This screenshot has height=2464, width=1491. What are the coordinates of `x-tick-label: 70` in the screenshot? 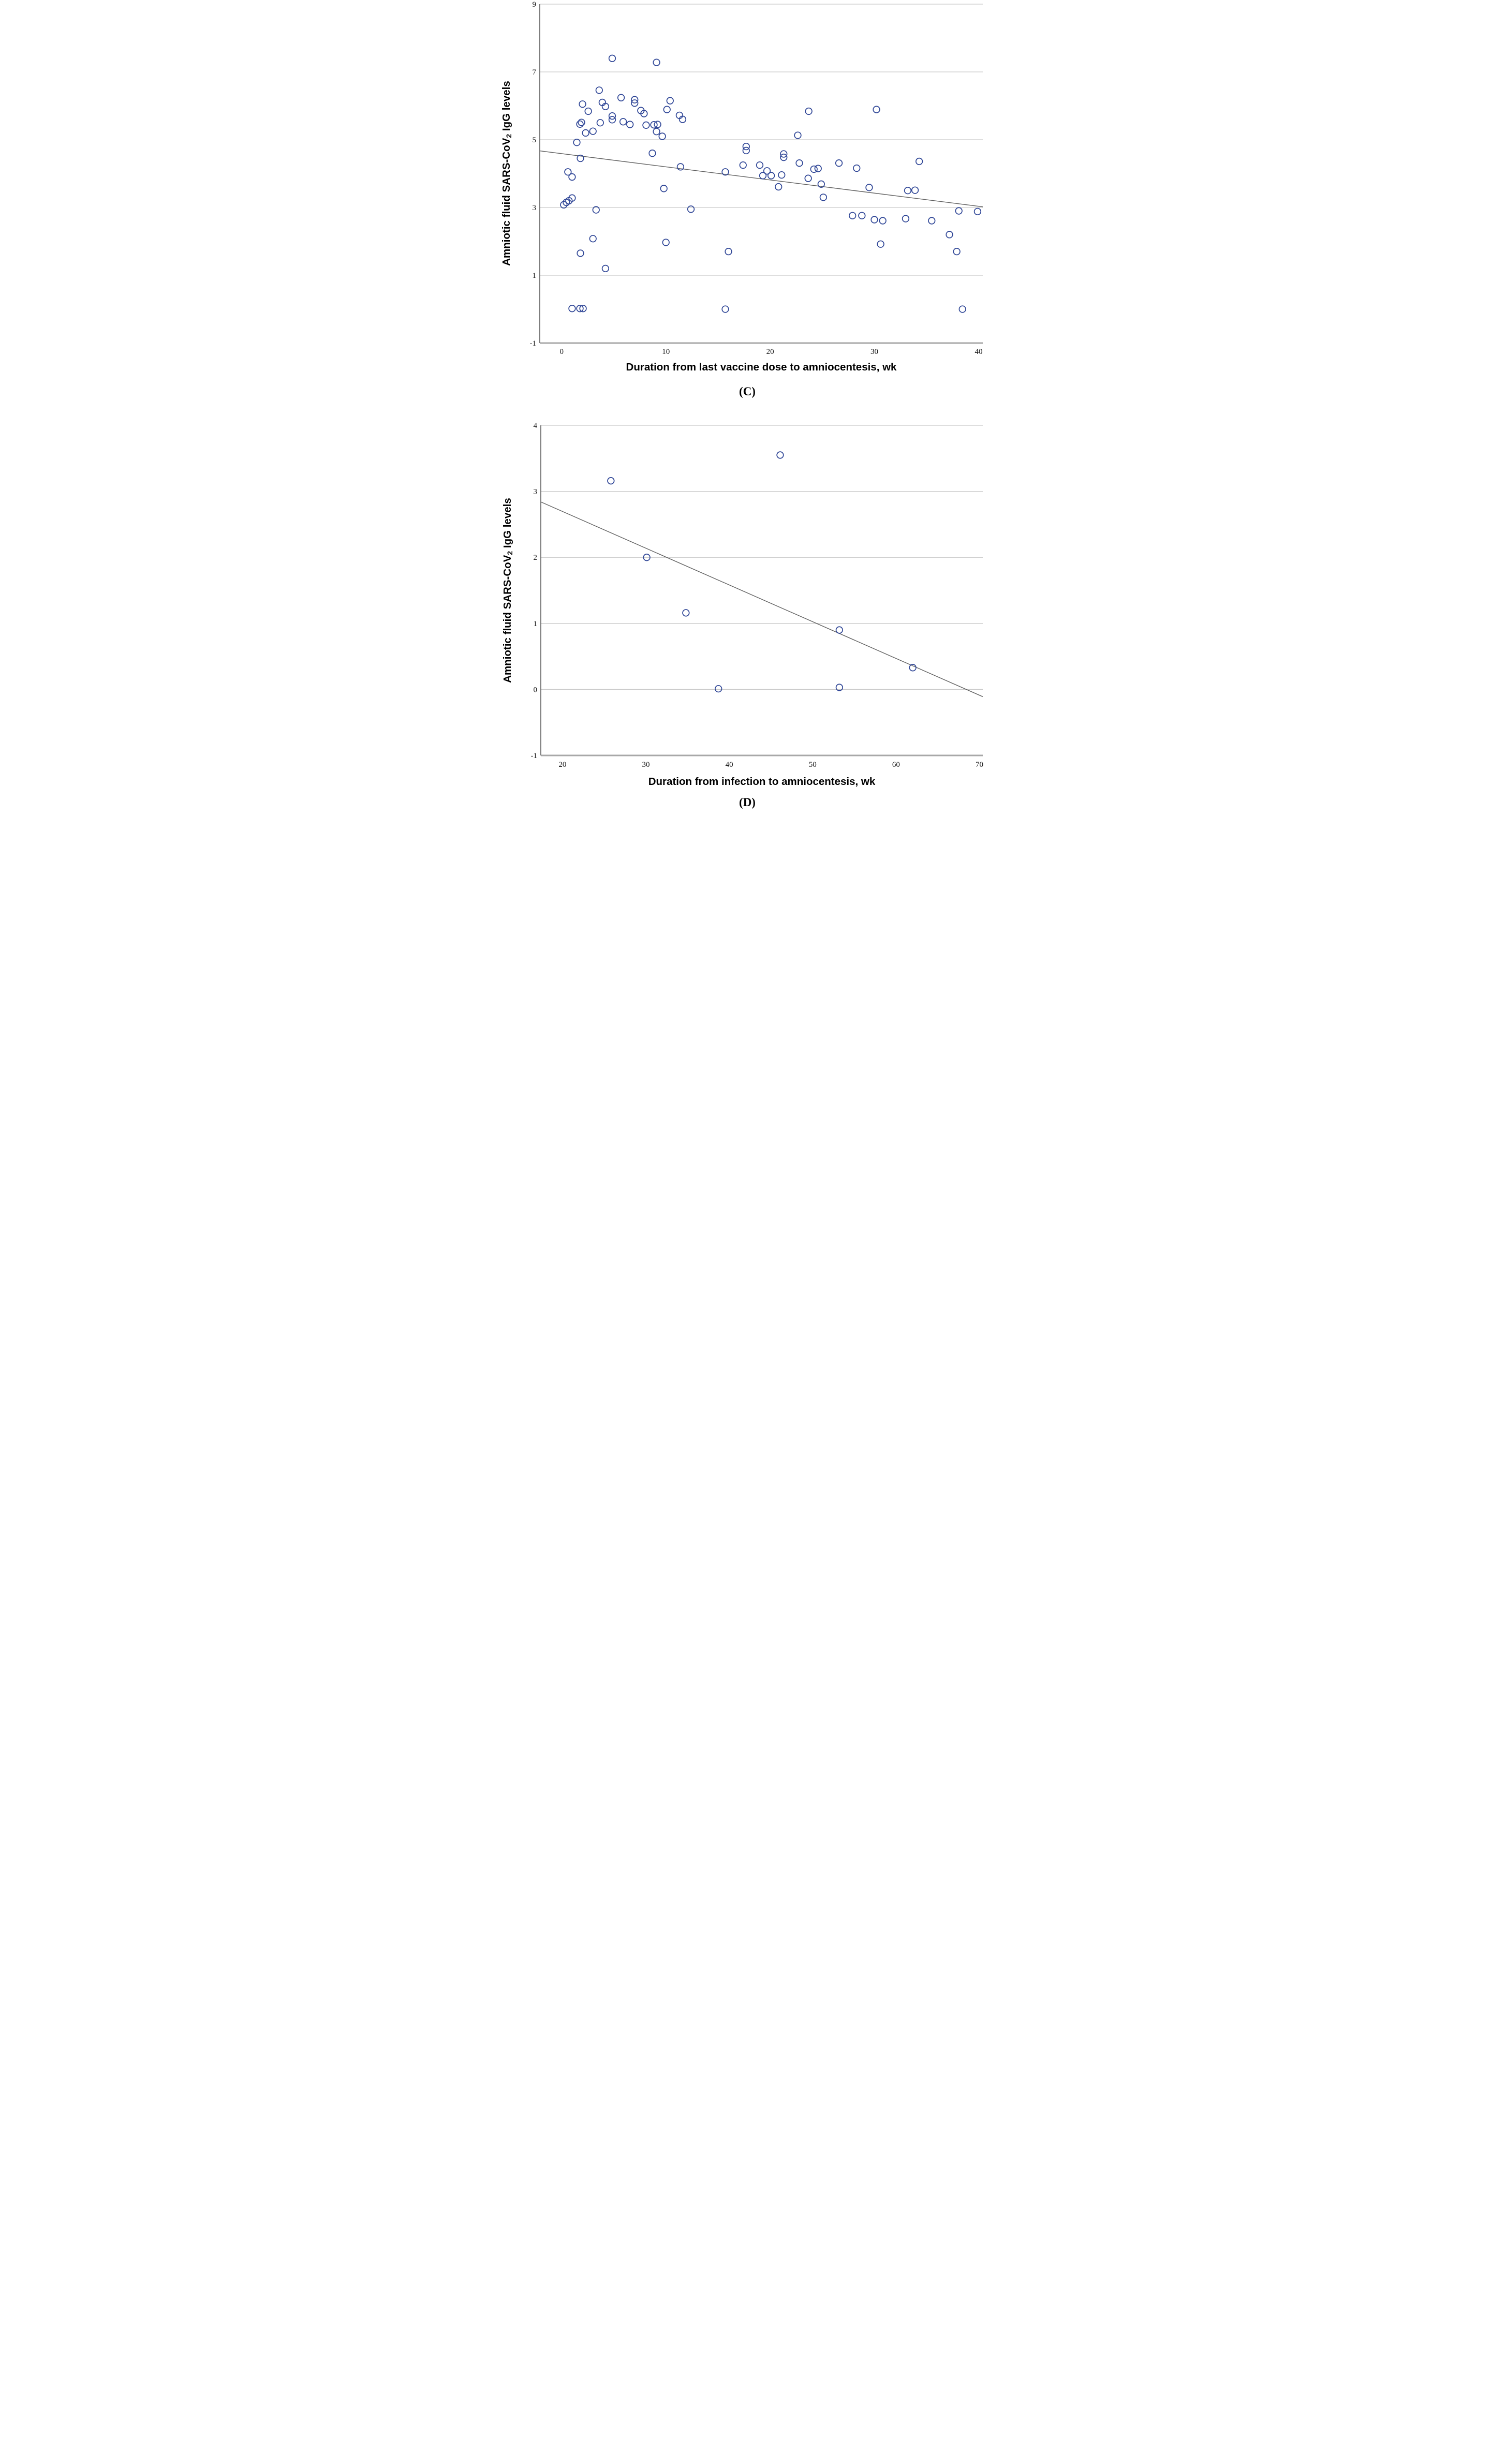 It's located at (979, 765).